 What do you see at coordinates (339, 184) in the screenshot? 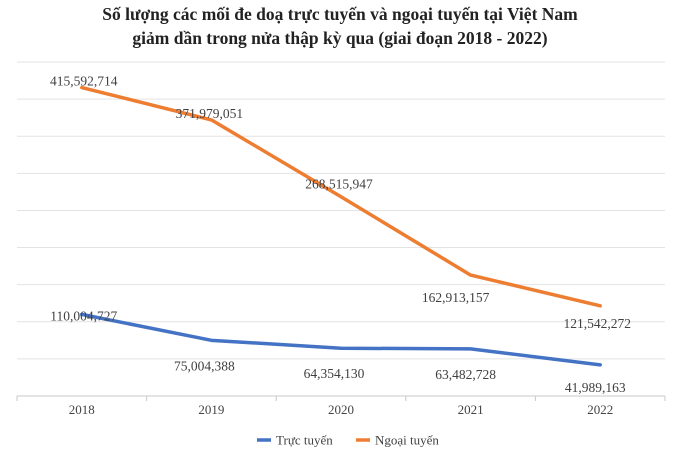
I see `data-label: 268,515,947` at bounding box center [339, 184].